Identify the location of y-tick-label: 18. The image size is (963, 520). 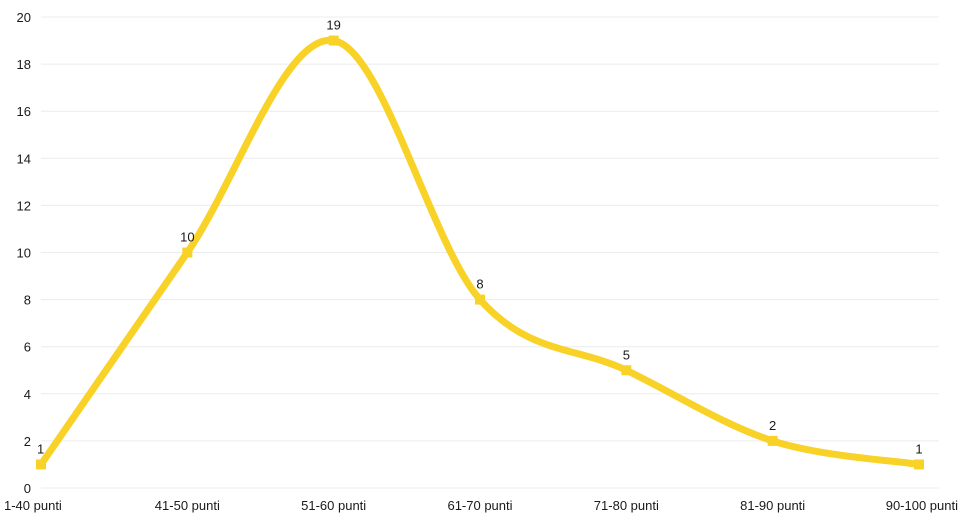
(24, 64).